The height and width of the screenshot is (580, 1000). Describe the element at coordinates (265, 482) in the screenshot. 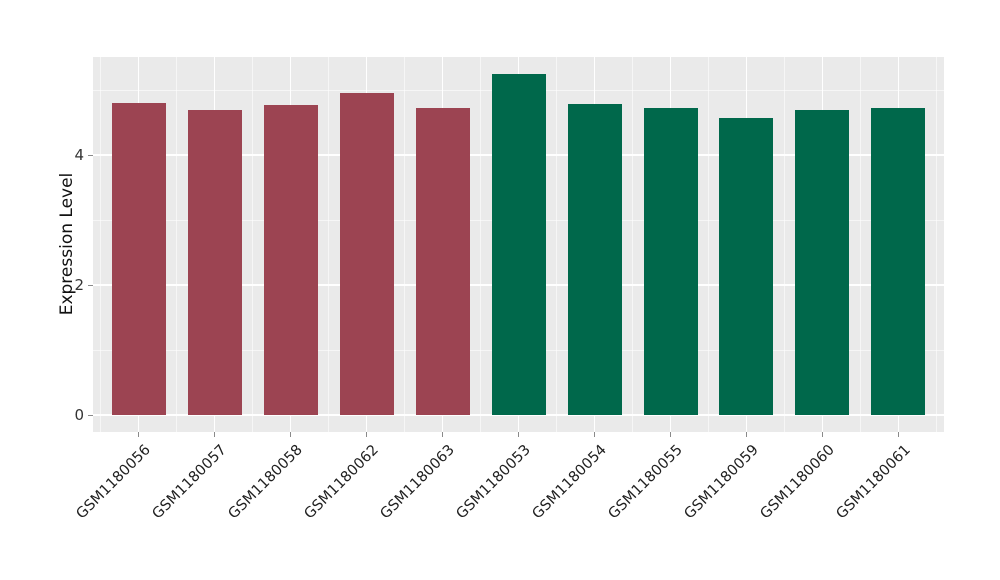

I see `x-tick-label-text-GSM1180058: GSM1180058` at that location.